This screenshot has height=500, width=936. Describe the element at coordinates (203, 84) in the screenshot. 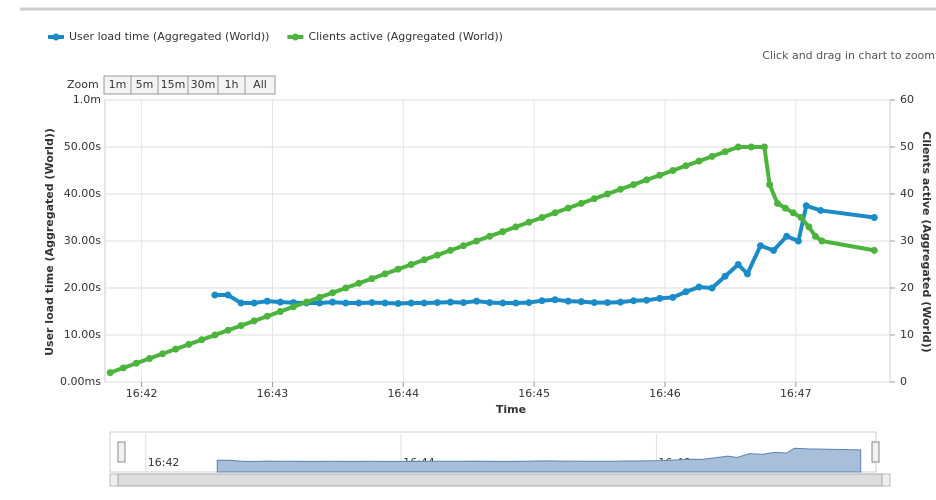

I see `zoom-button-label: 30m` at that location.